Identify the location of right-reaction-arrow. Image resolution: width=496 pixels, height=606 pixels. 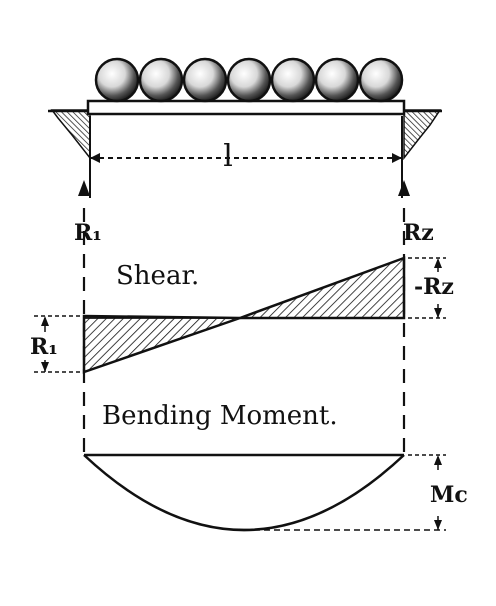
(404, 188).